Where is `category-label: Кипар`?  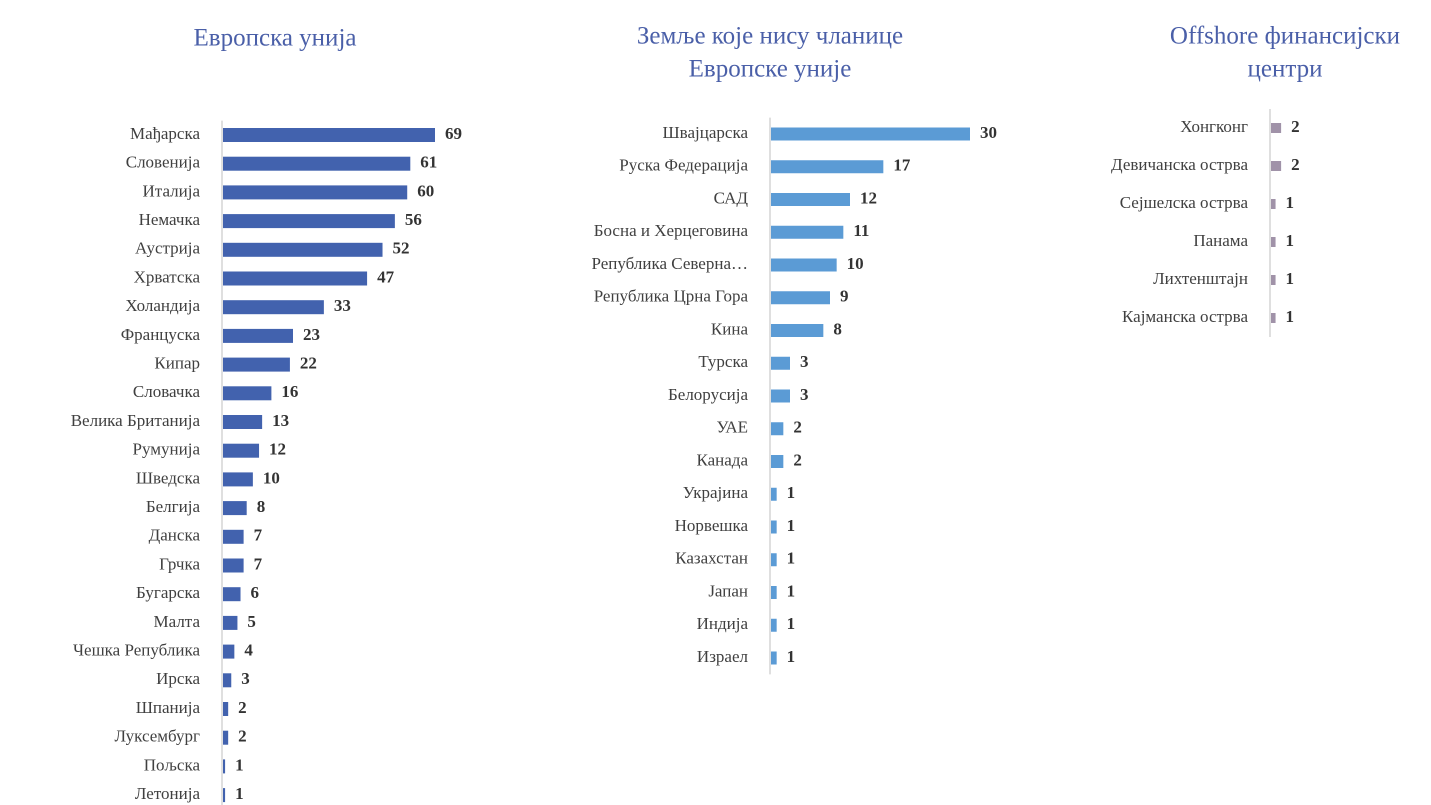 category-label: Кипар is located at coordinates (177, 363).